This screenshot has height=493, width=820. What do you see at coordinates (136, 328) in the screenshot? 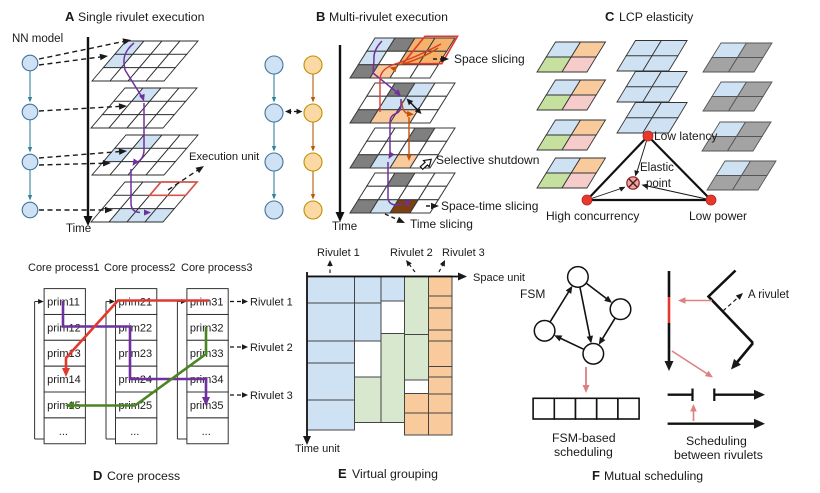
I see `svg-text: prim22` at bounding box center [136, 328].